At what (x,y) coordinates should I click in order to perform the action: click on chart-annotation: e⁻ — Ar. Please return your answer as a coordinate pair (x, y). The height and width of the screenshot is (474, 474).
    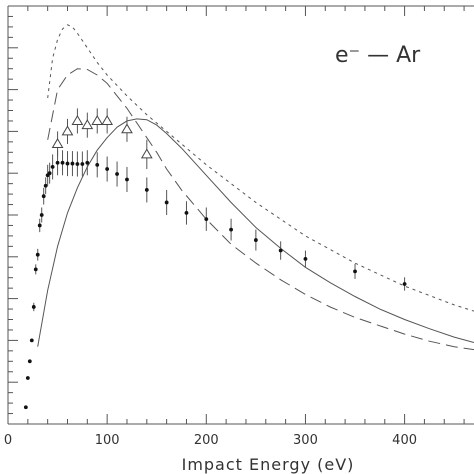
    Looking at the image, I should click on (378, 55).